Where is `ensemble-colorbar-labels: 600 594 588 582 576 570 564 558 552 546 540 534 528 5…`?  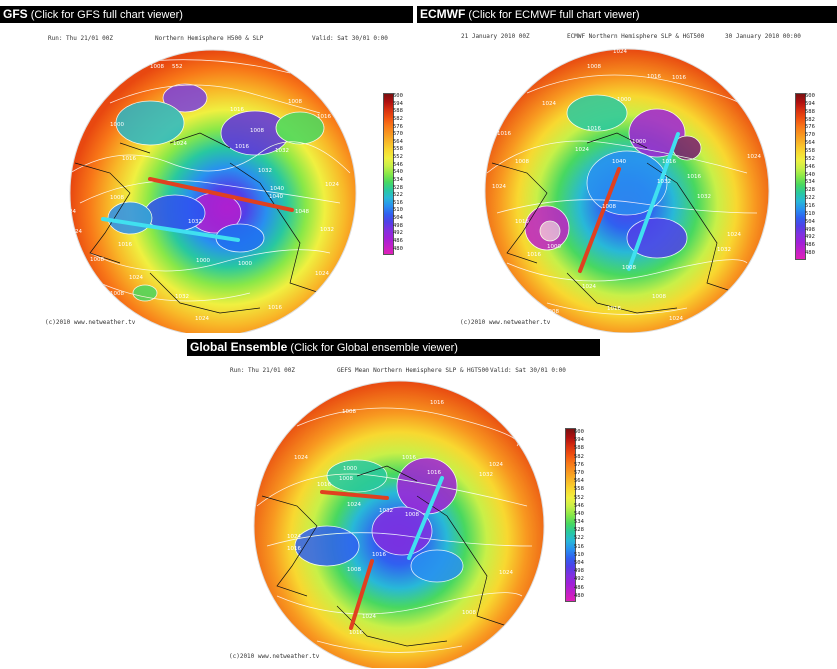 ensemble-colorbar-labels: 600 594 588 582 576 570 564 558 552 546 540 534 528 5… is located at coordinates (579, 514).